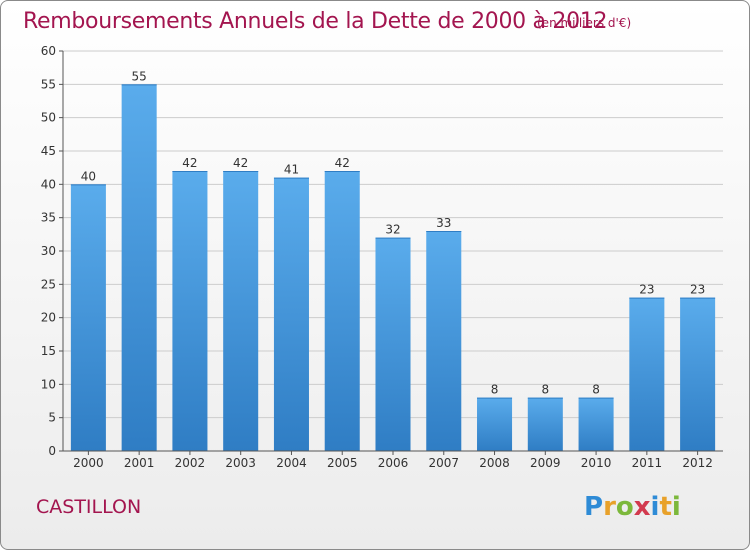 This screenshot has height=550, width=750. Describe the element at coordinates (48, 284) in the screenshot. I see `y-tick-label: 25` at that location.